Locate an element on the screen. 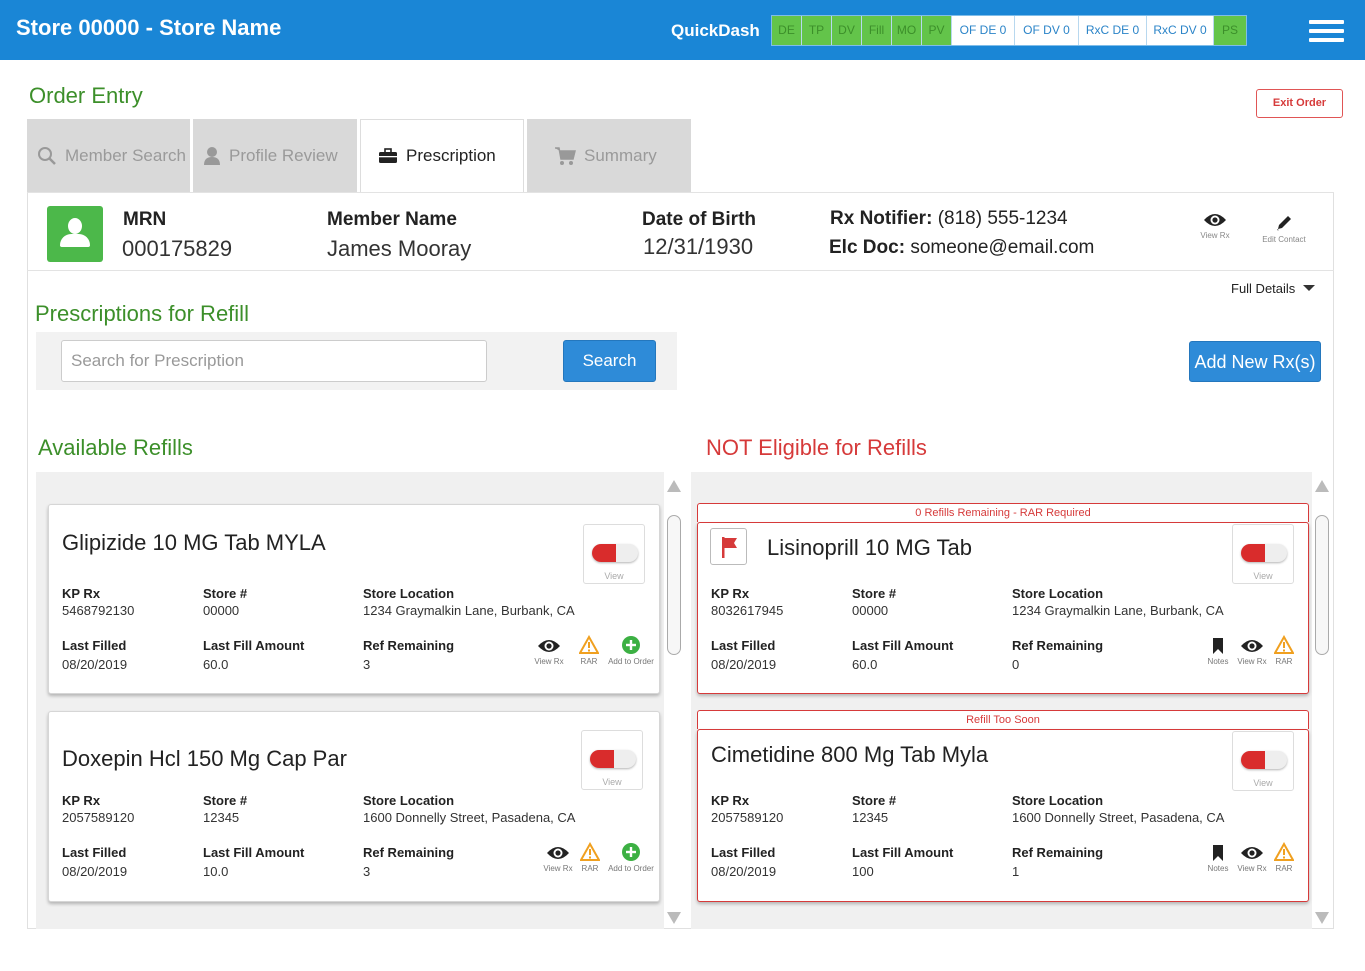 The width and height of the screenshot is (1365, 971). quickdash-mo: MO is located at coordinates (907, 30).